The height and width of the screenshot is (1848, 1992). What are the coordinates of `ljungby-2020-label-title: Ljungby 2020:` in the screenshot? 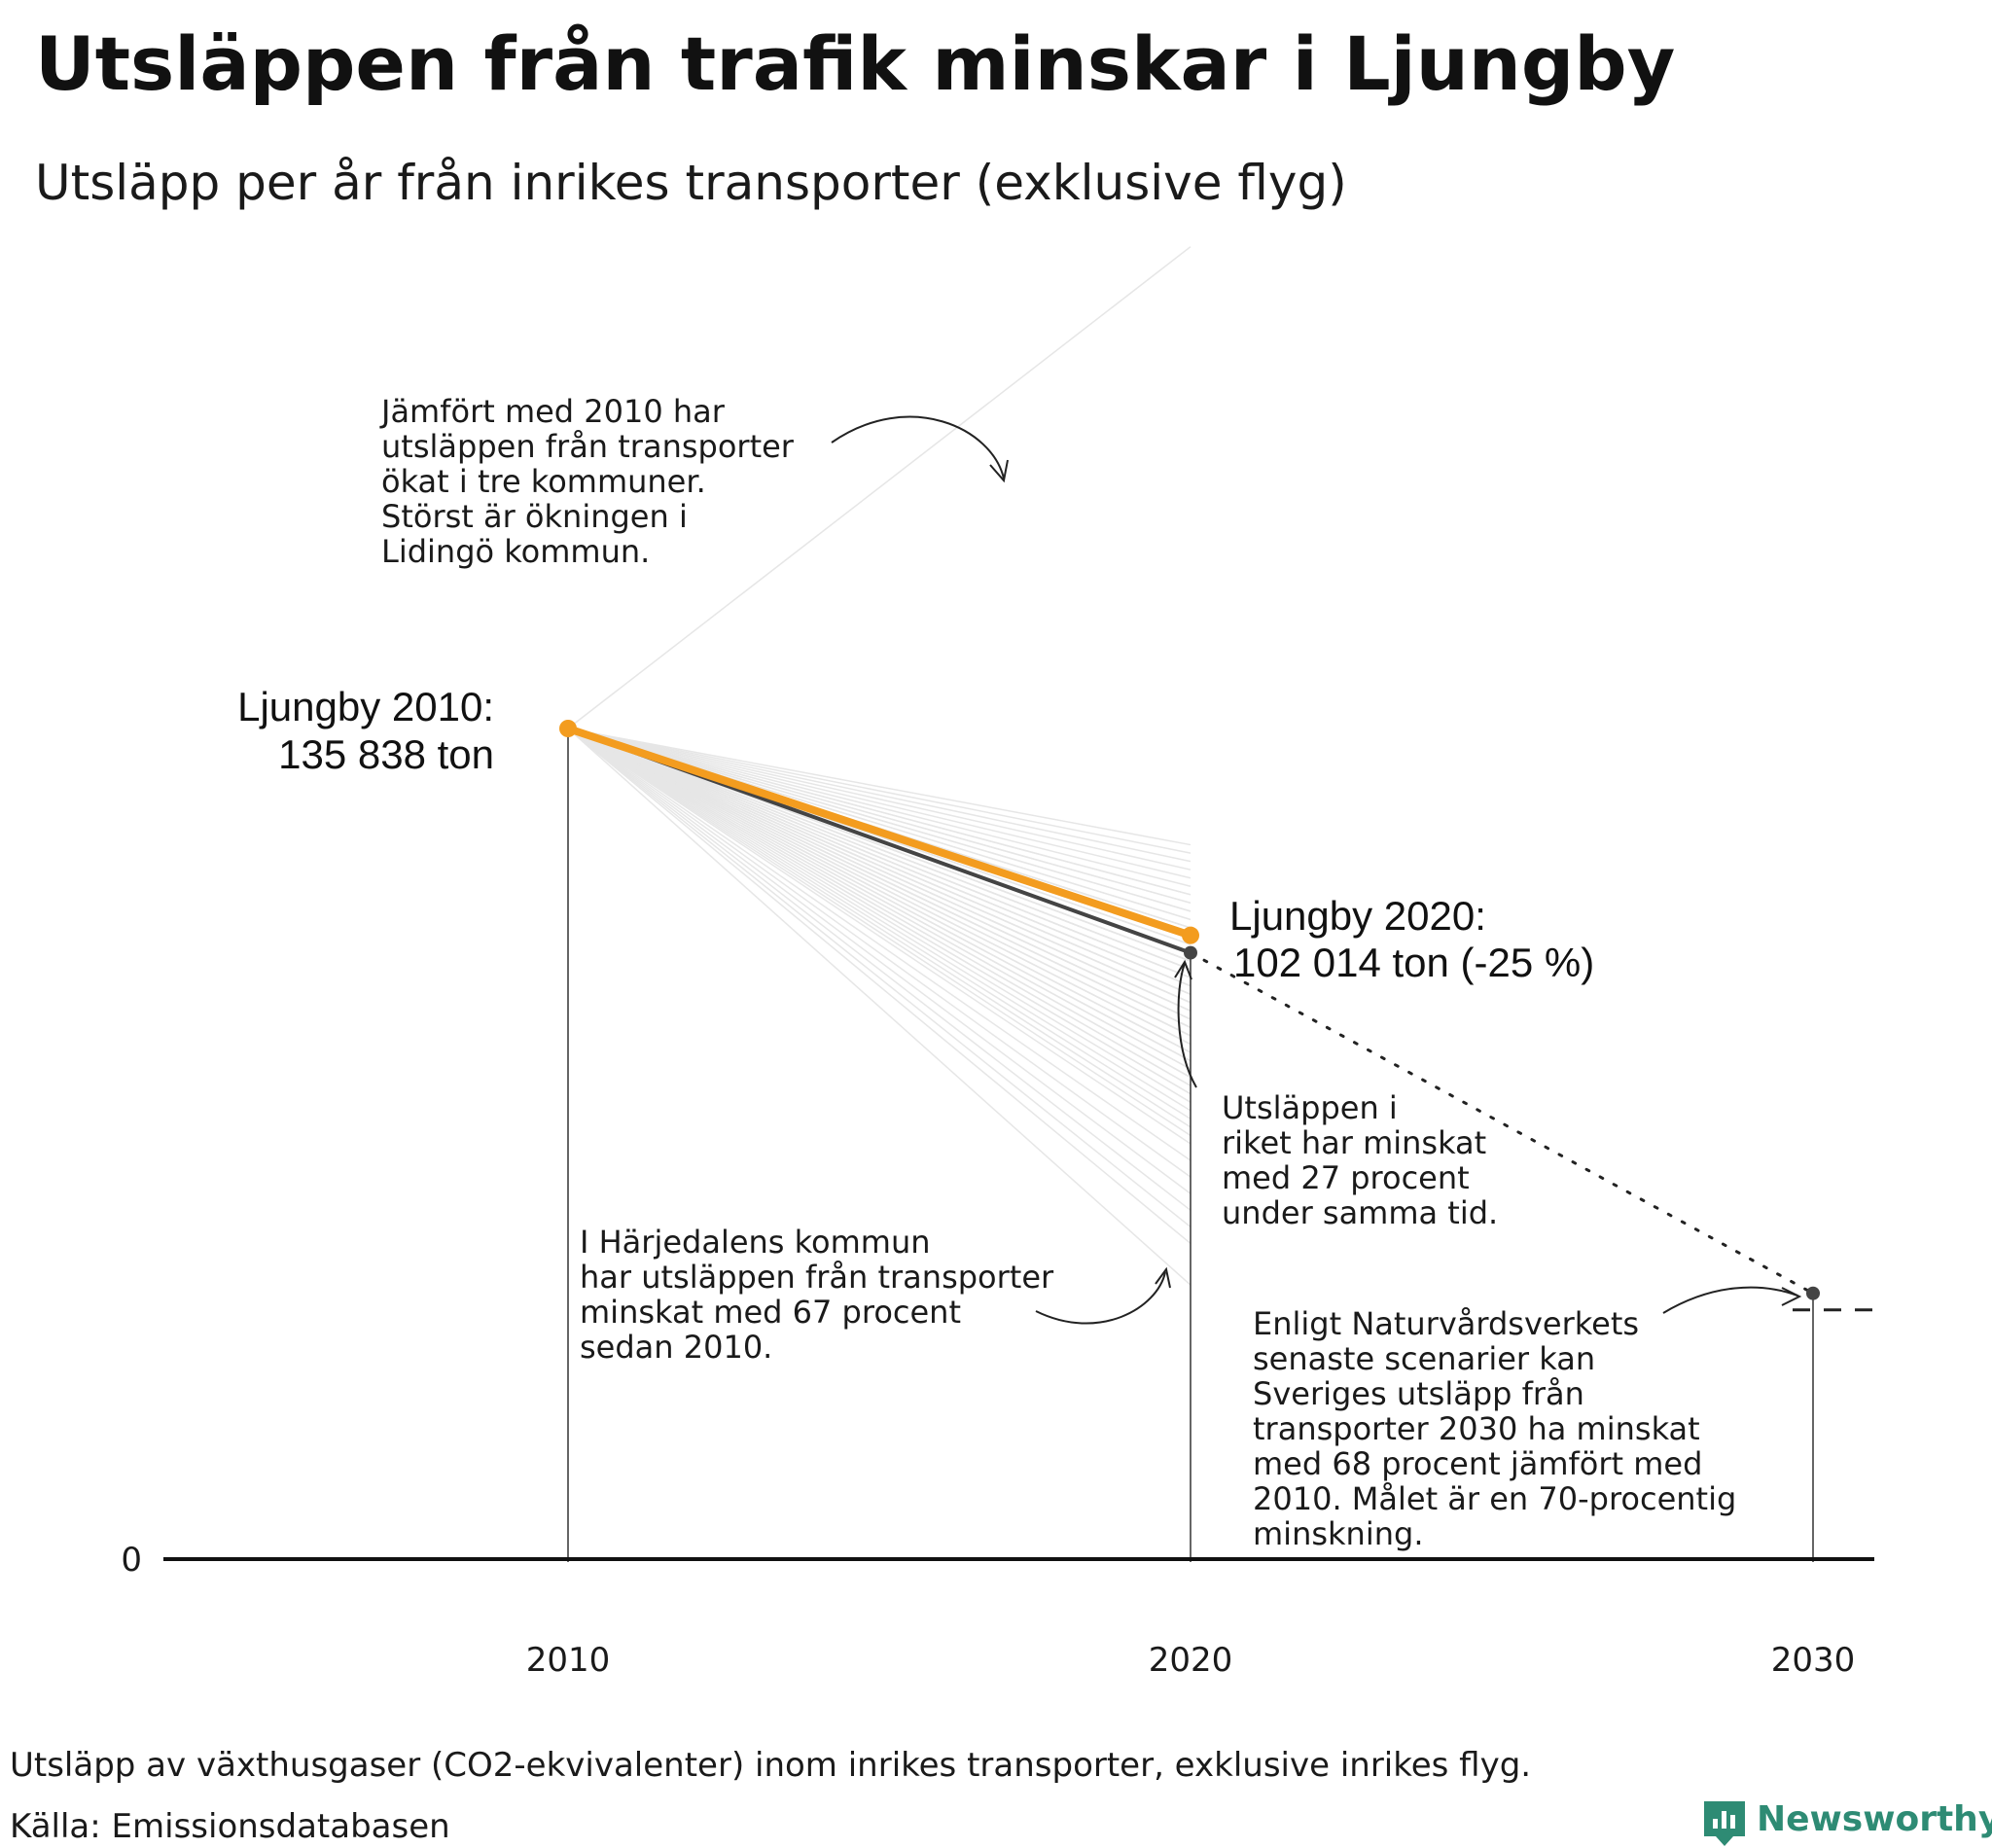 It's located at (1357, 916).